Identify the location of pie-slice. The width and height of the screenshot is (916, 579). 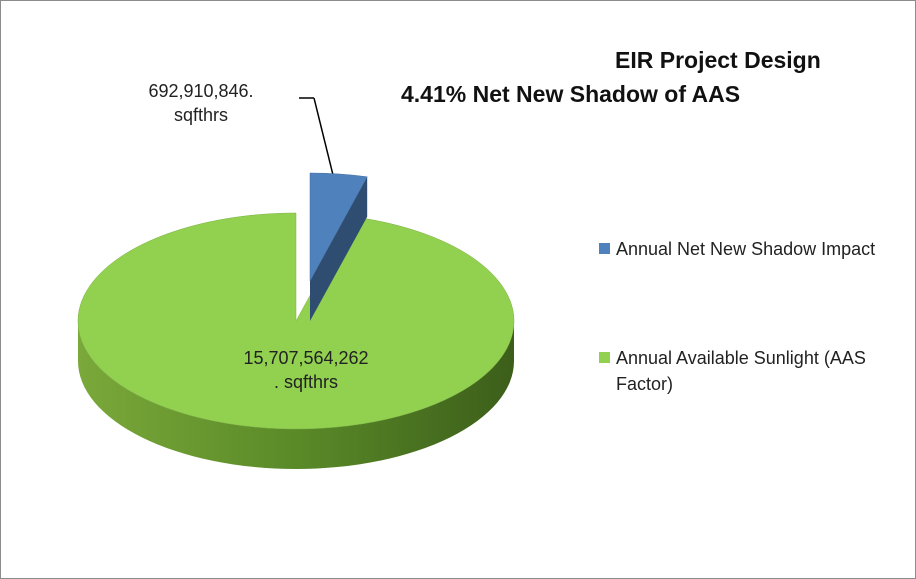
(338, 227).